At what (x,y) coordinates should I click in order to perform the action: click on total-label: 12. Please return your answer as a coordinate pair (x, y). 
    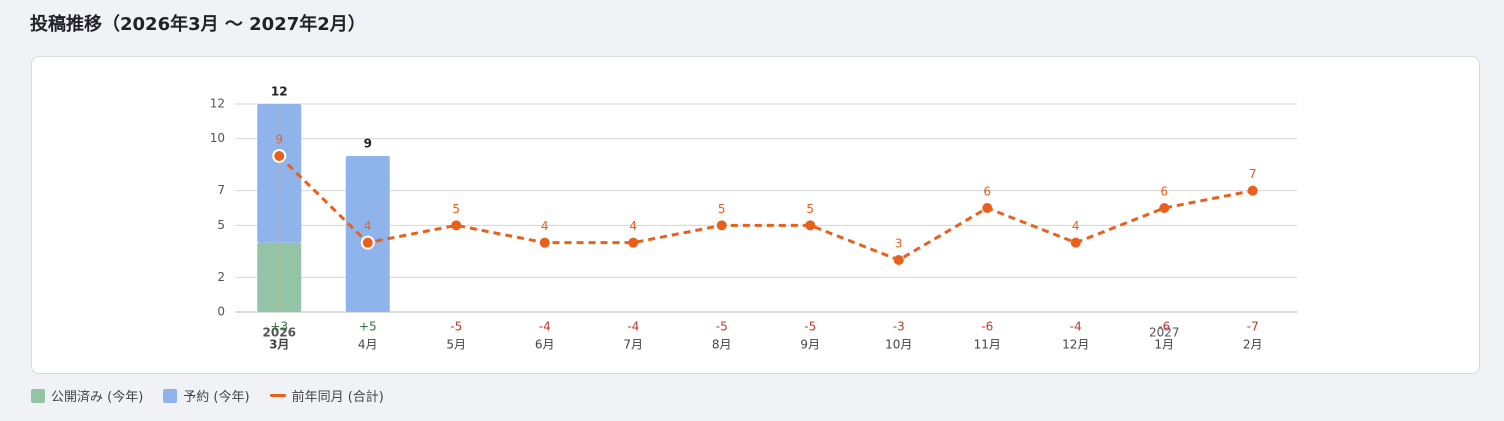
    Looking at the image, I should click on (279, 92).